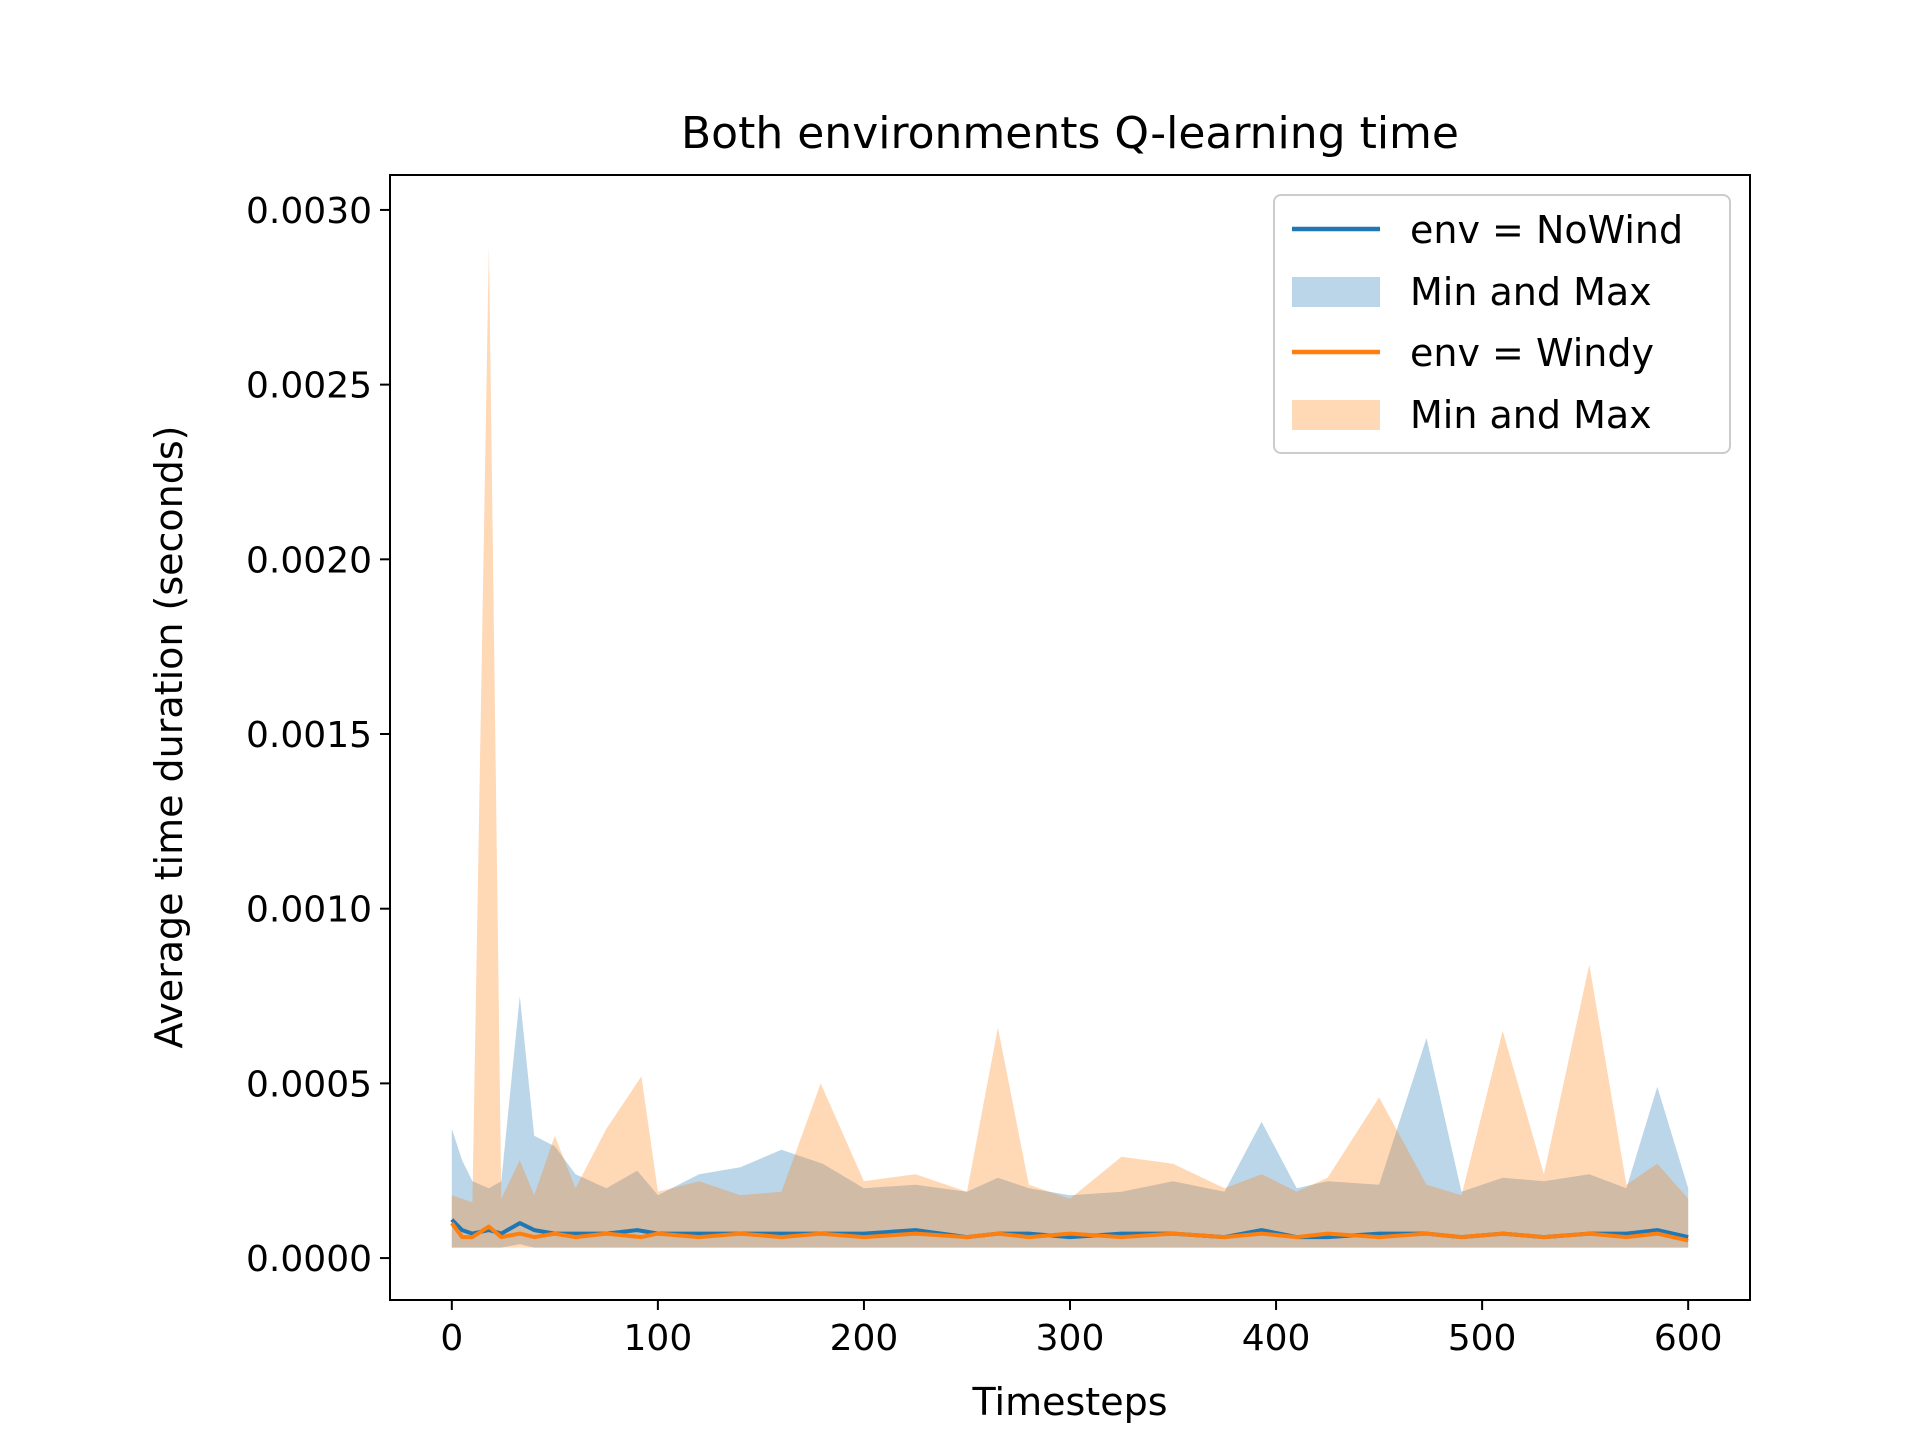  I want to click on y-tick-label: 0.0025, so click(309, 386).